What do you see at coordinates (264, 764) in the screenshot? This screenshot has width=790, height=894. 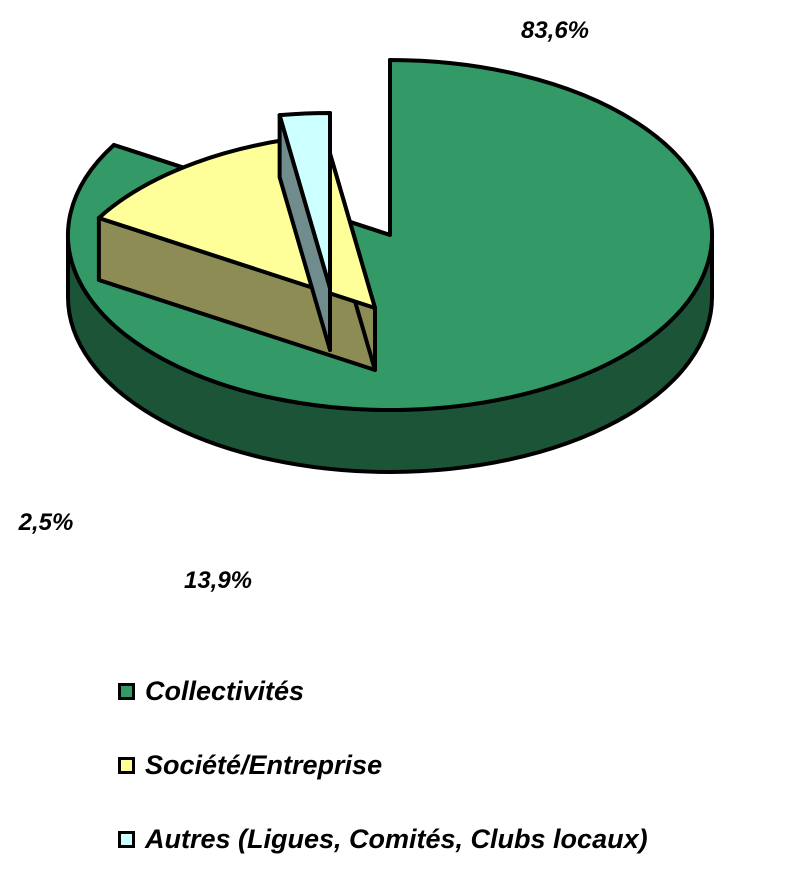 I see `legend-label-societe: Société/Entreprise` at bounding box center [264, 764].